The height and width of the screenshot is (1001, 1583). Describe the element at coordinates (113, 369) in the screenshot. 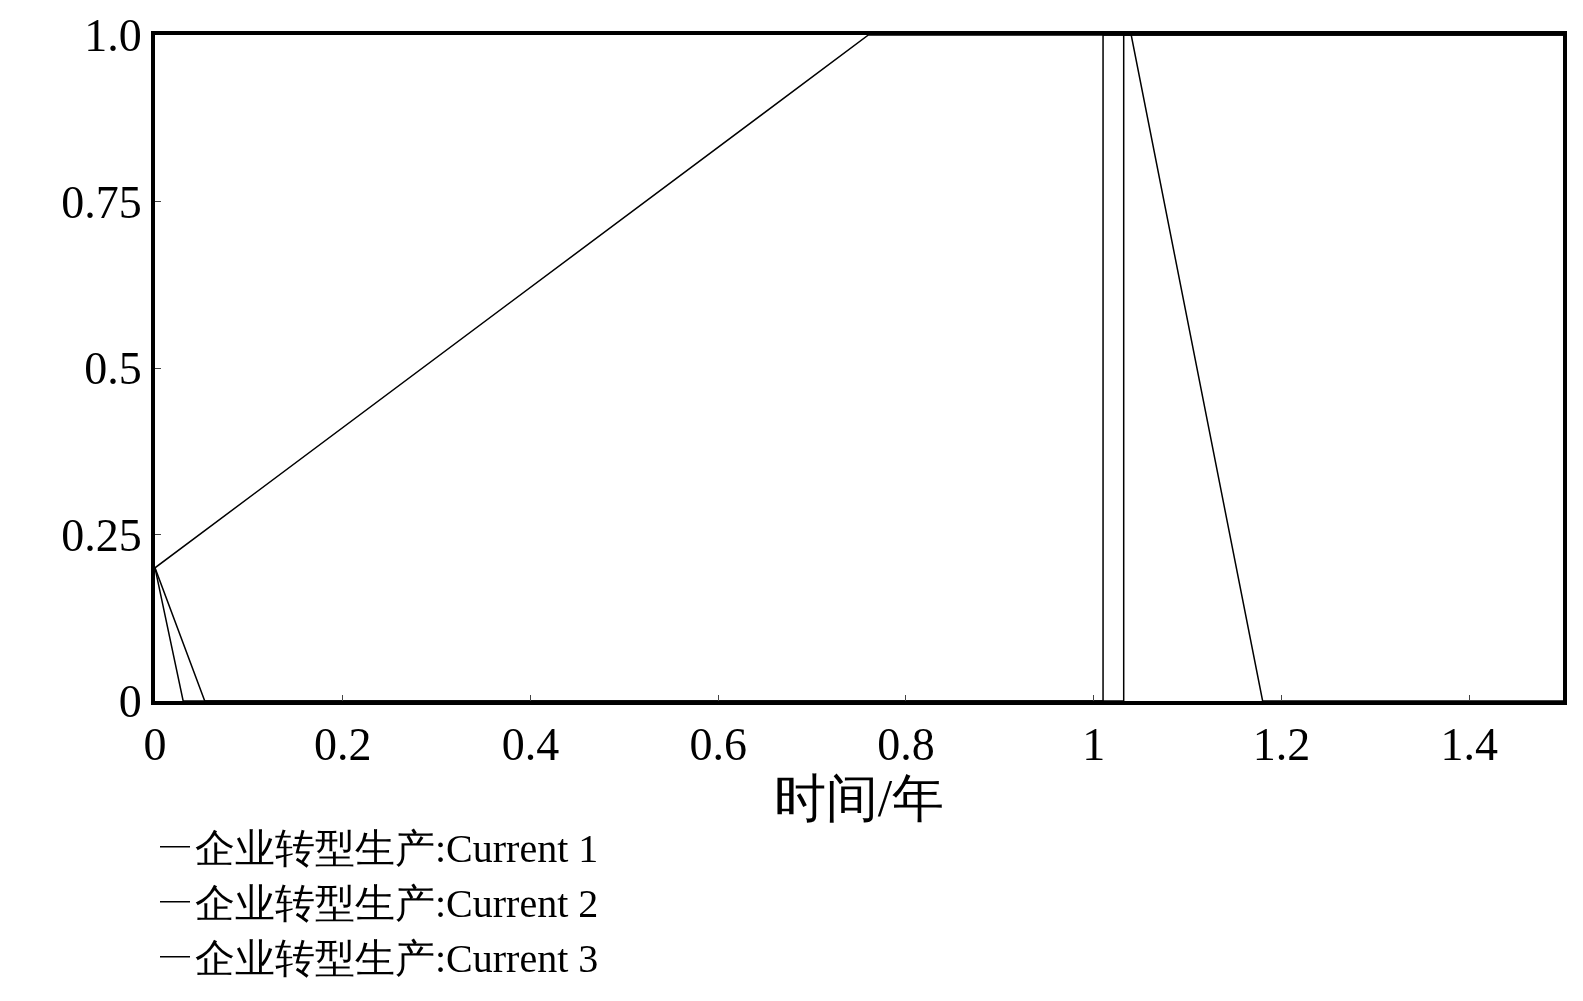

I see `y-tick-label: 0.5` at that location.